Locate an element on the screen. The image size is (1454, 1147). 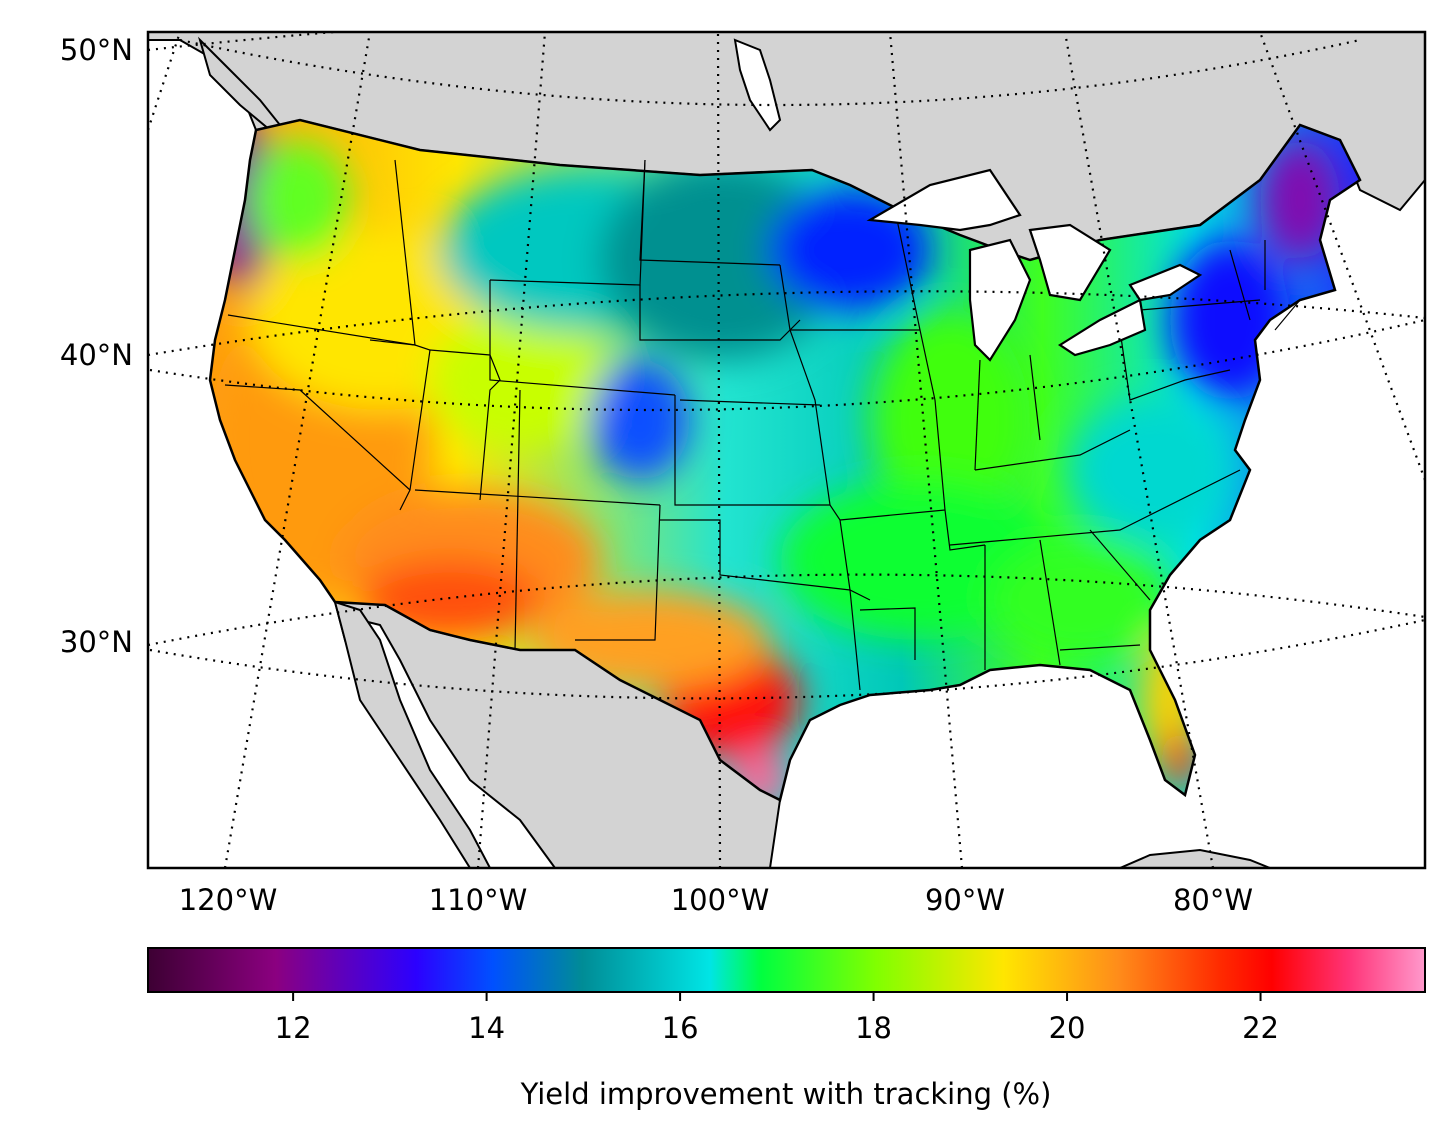
lon-label-90: 90°W is located at coordinates (965, 900).